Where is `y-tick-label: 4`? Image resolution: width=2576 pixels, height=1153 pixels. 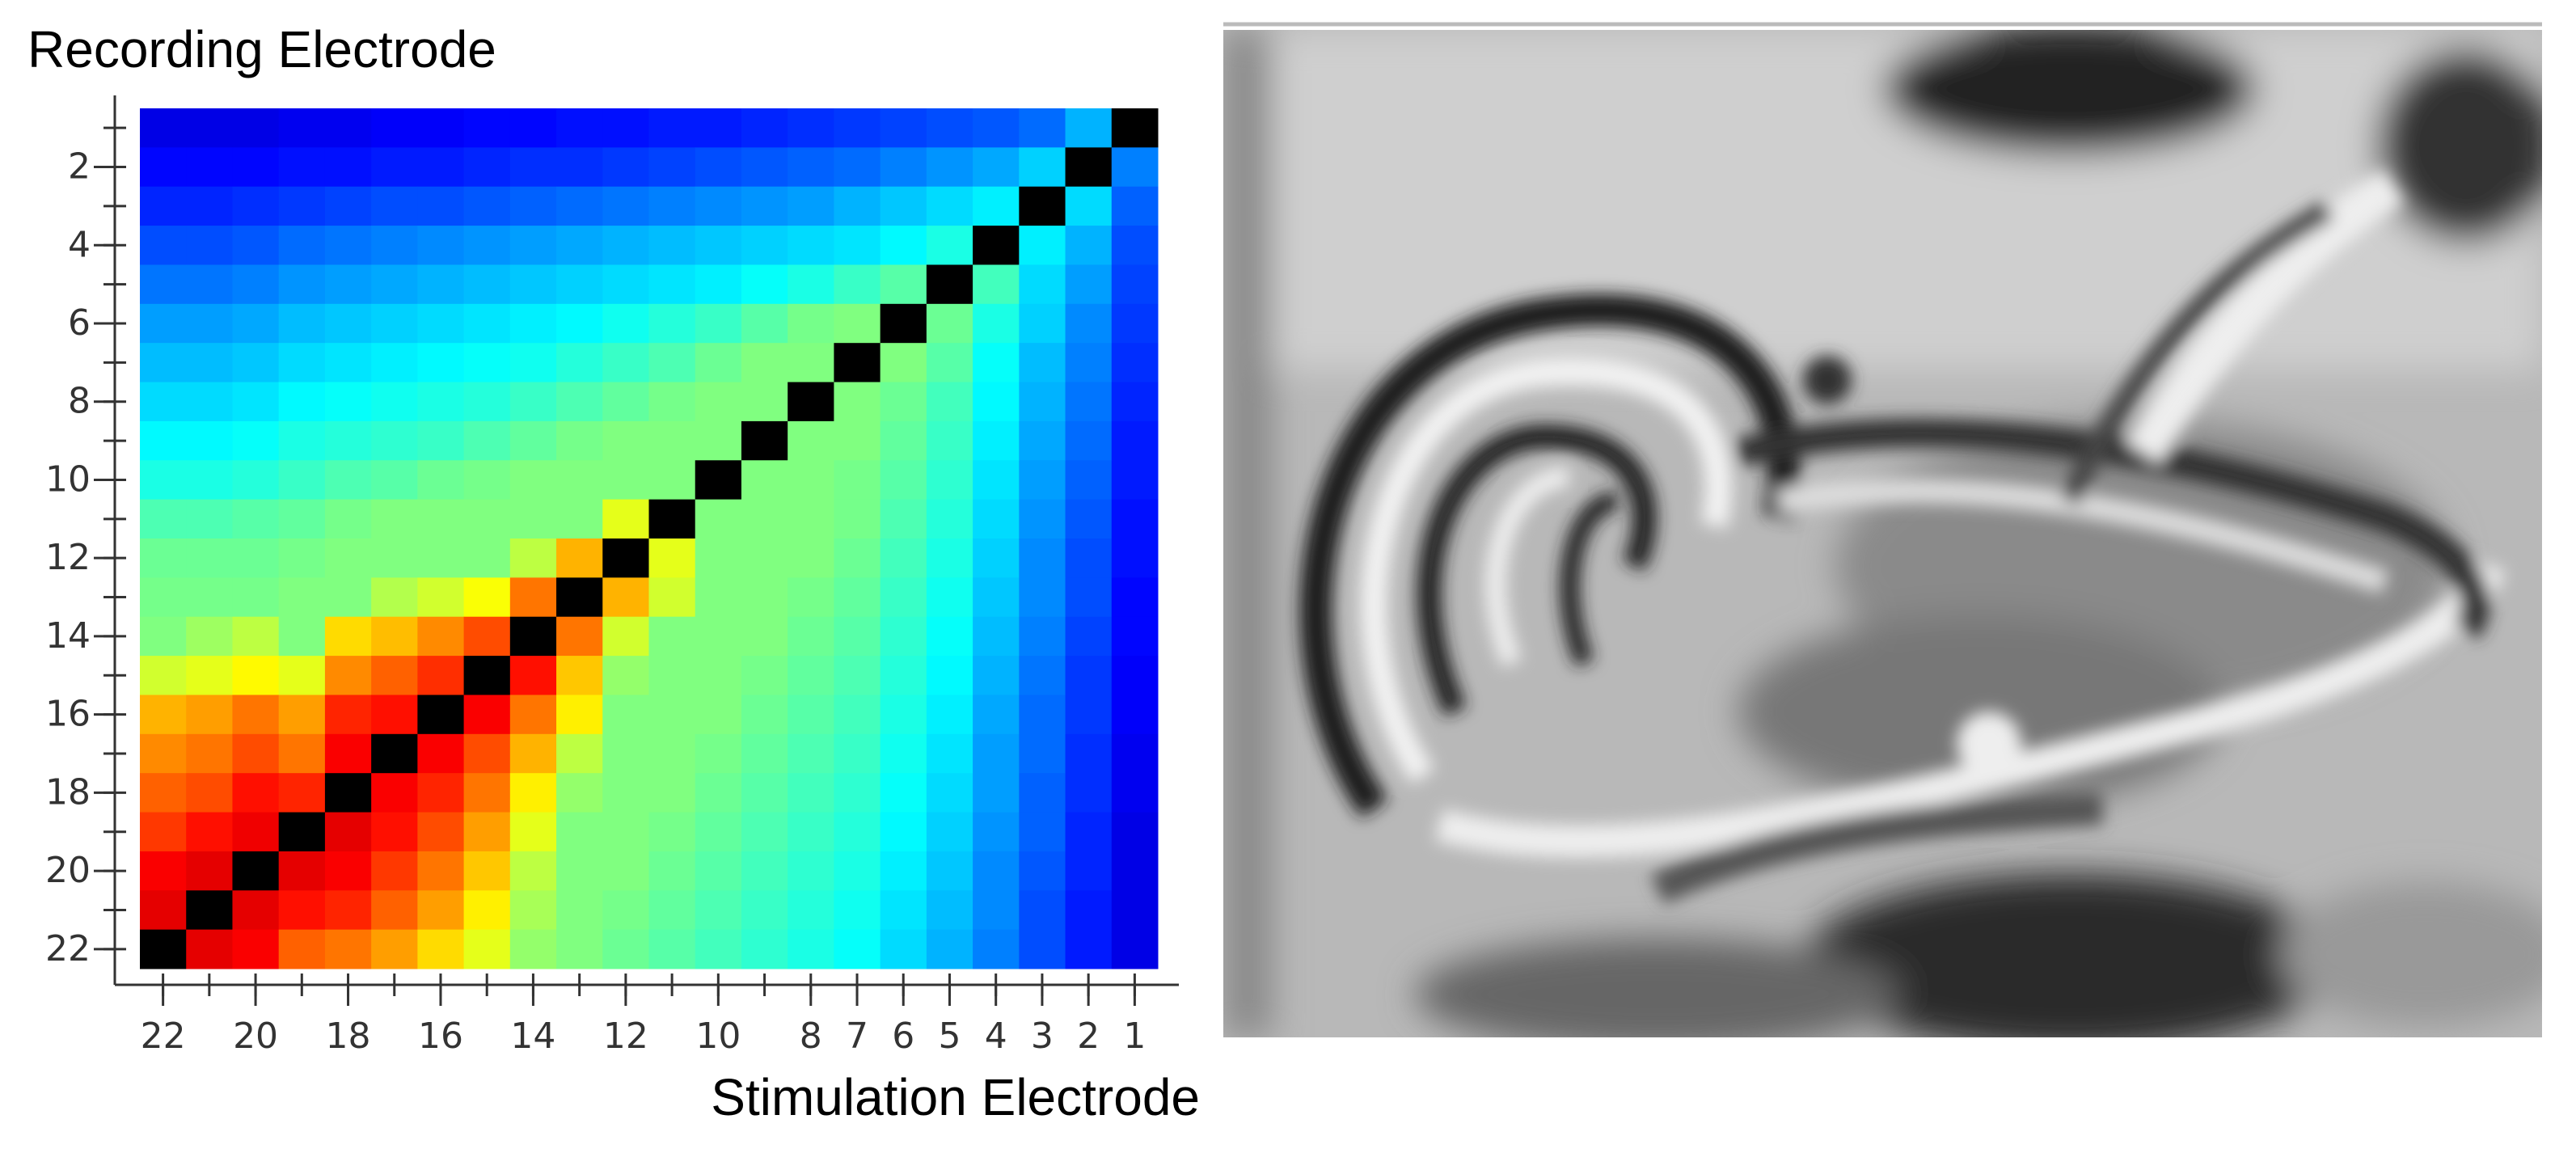 y-tick-label: 4 is located at coordinates (79, 244).